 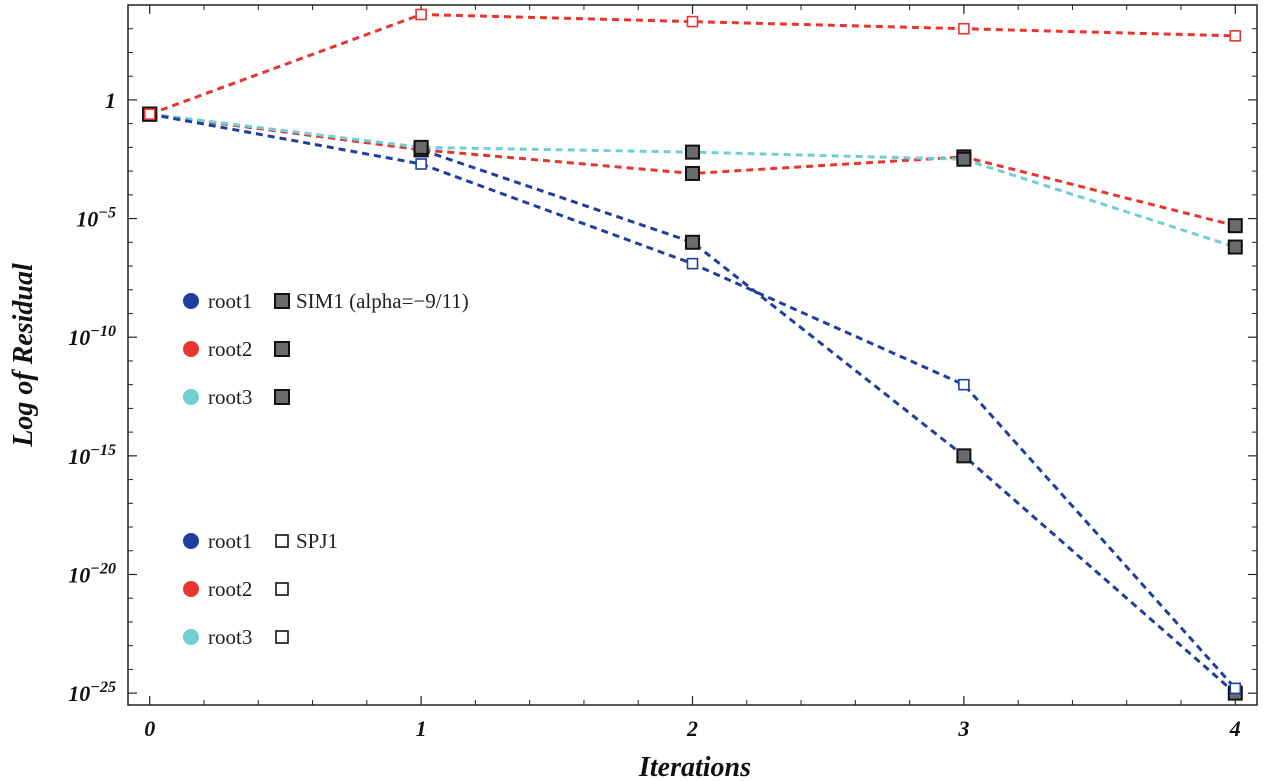 What do you see at coordinates (92, 573) in the screenshot?
I see `y-tick-label: 10−20` at bounding box center [92, 573].